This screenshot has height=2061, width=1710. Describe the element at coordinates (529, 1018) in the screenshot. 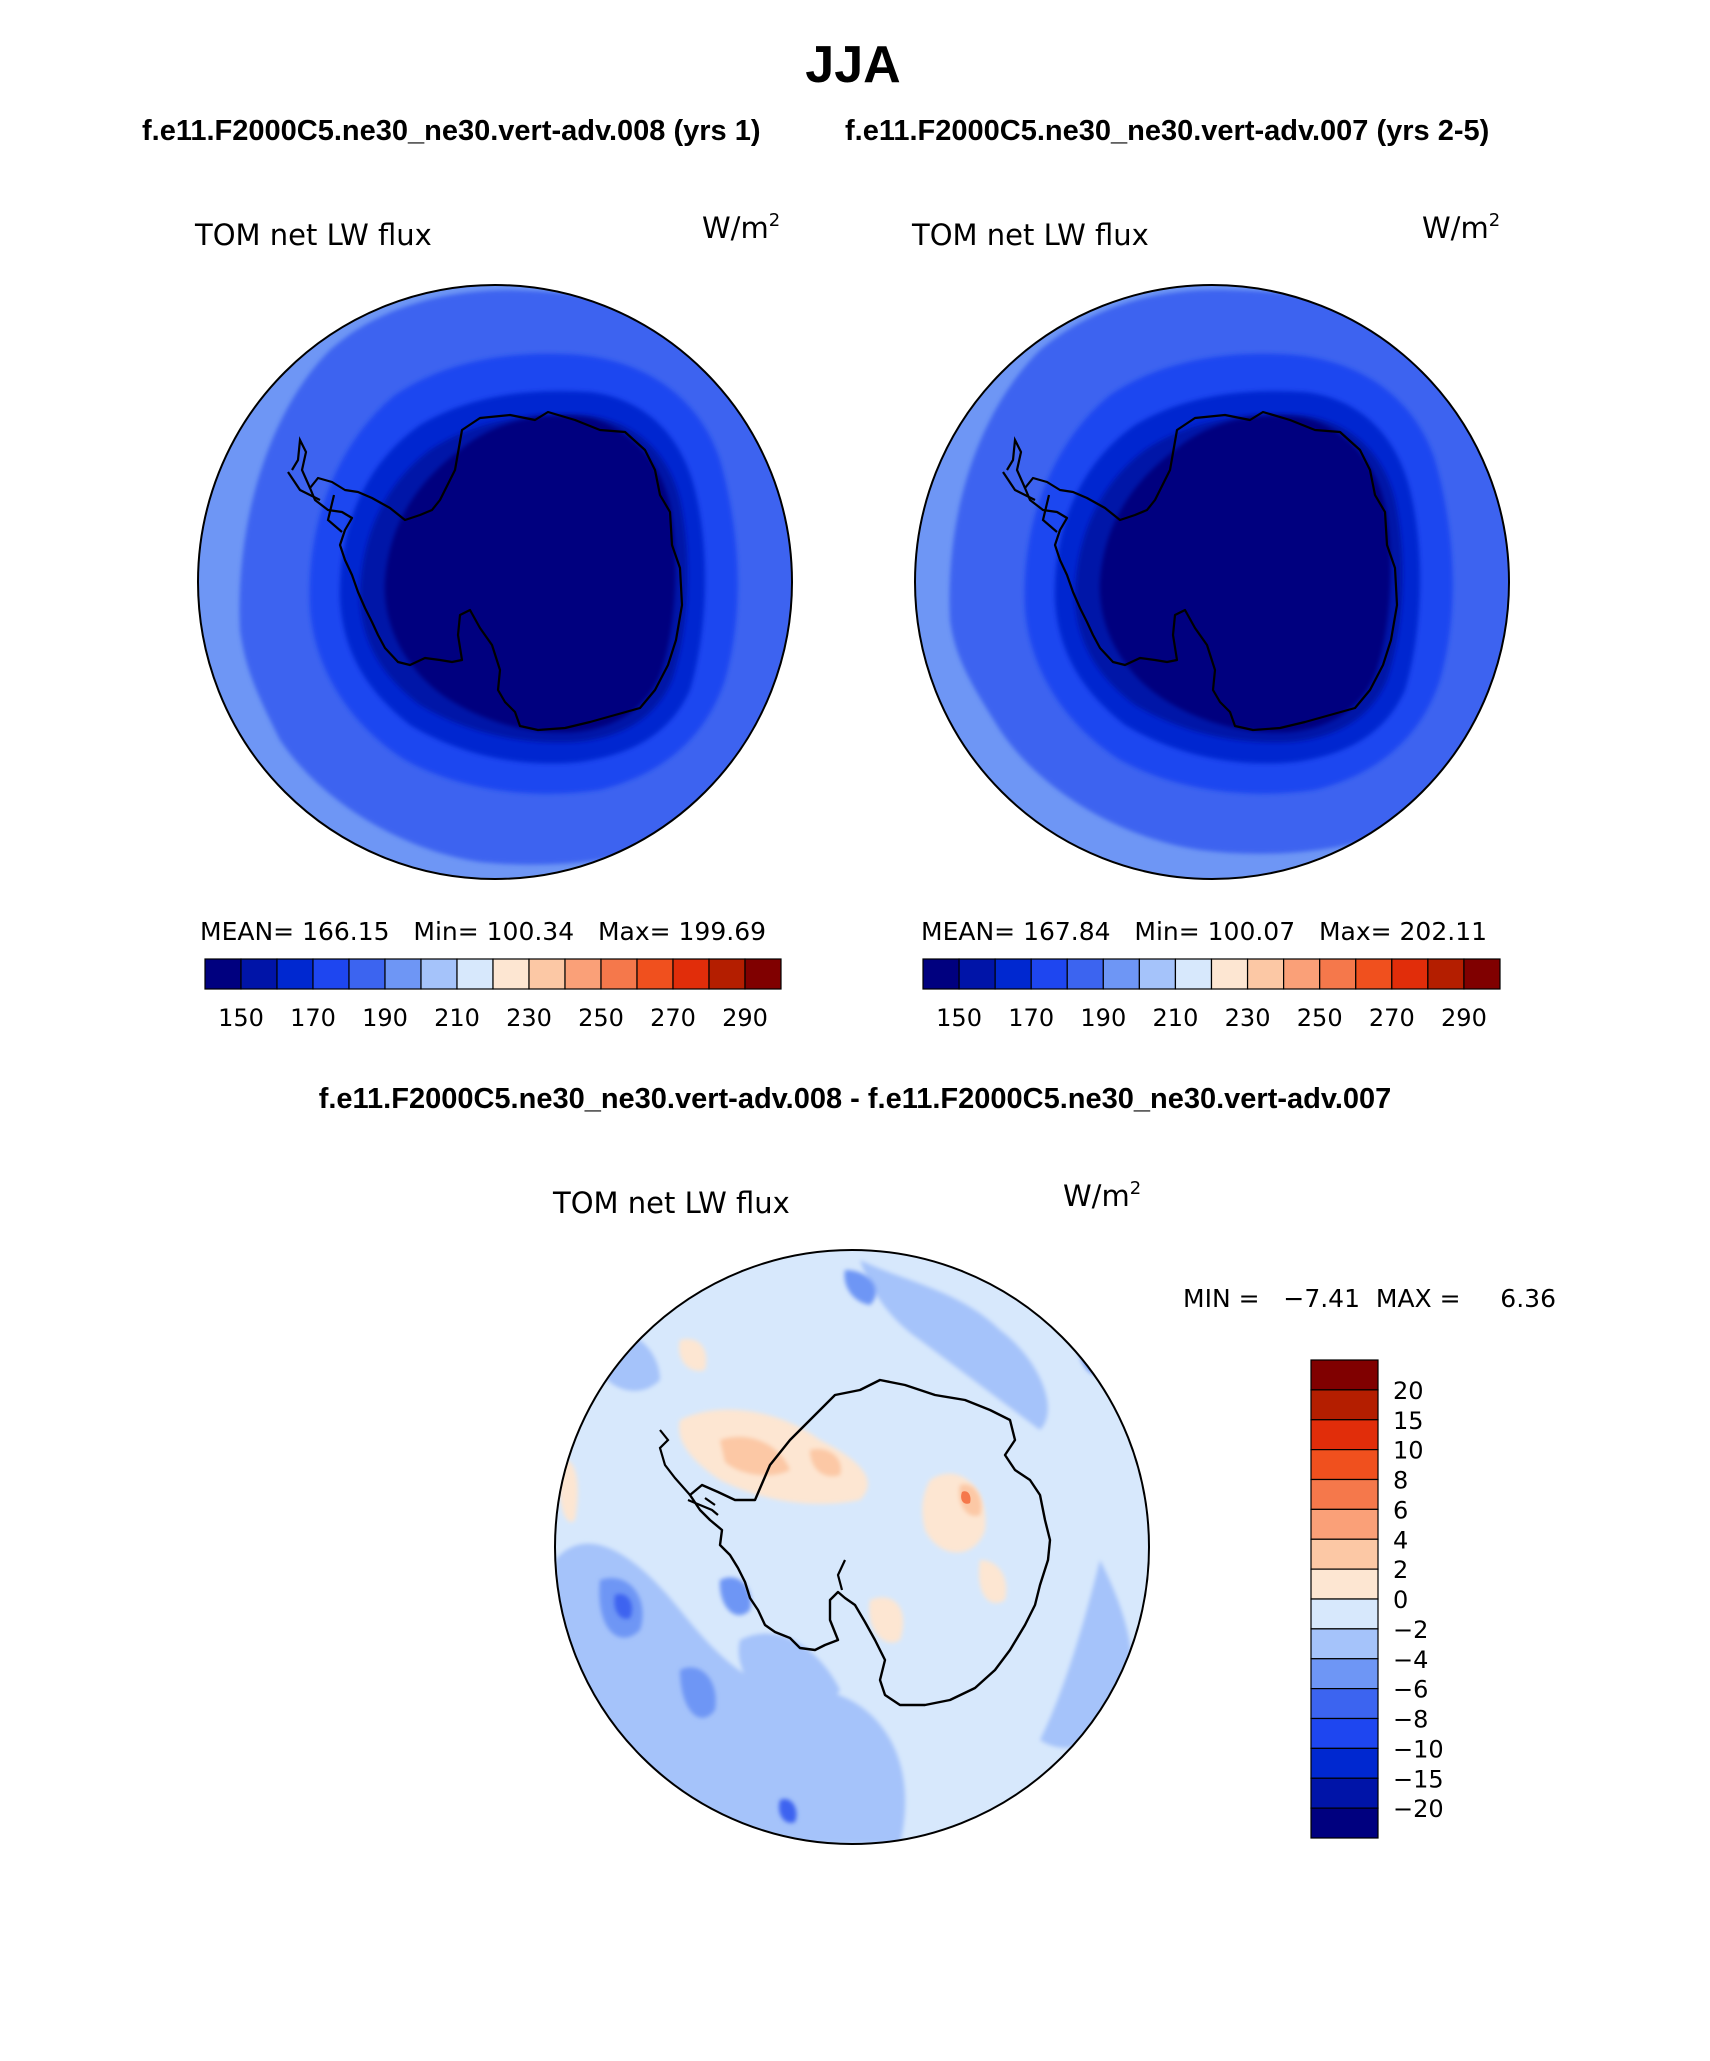

I see `panel-a-colorbar-tick-label: 230` at that location.